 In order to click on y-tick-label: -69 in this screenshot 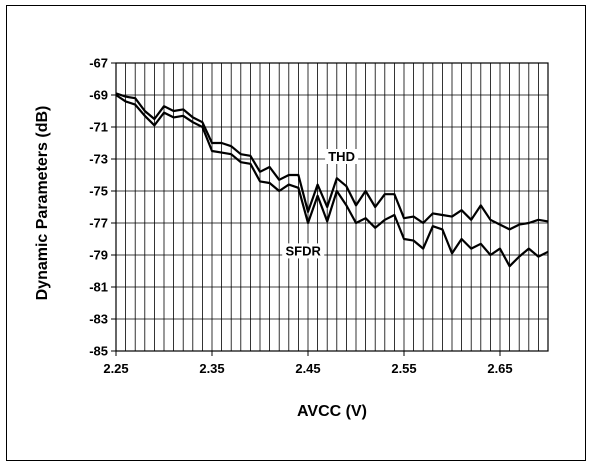, I will do `click(98, 95)`.